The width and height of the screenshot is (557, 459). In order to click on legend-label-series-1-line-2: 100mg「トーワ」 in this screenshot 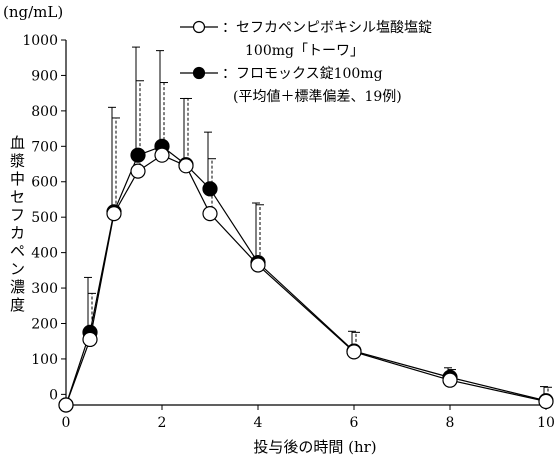, I will do `click(304, 51)`.